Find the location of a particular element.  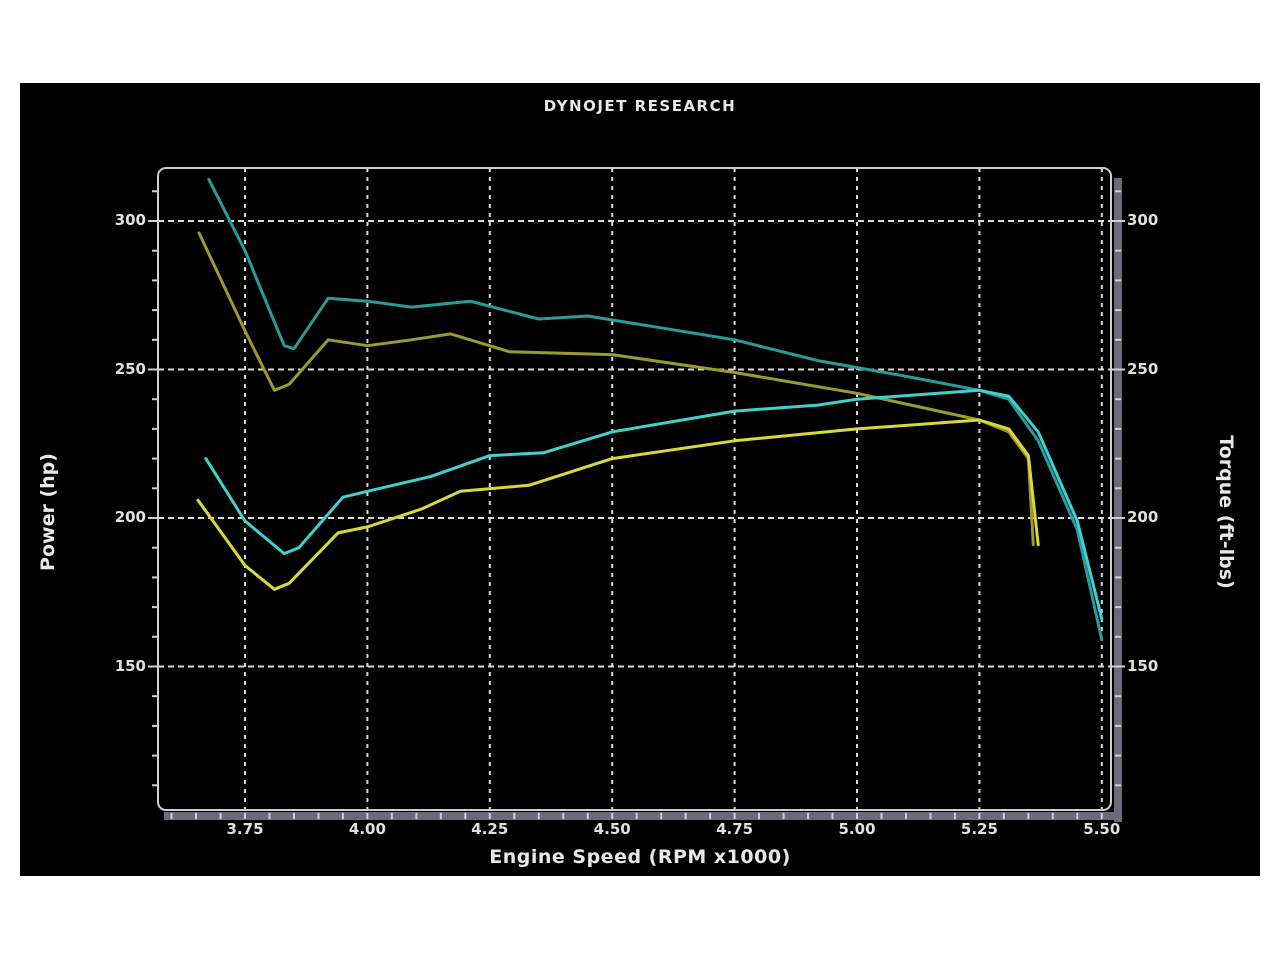

y2-tick-label: 150 is located at coordinates (1143, 665).